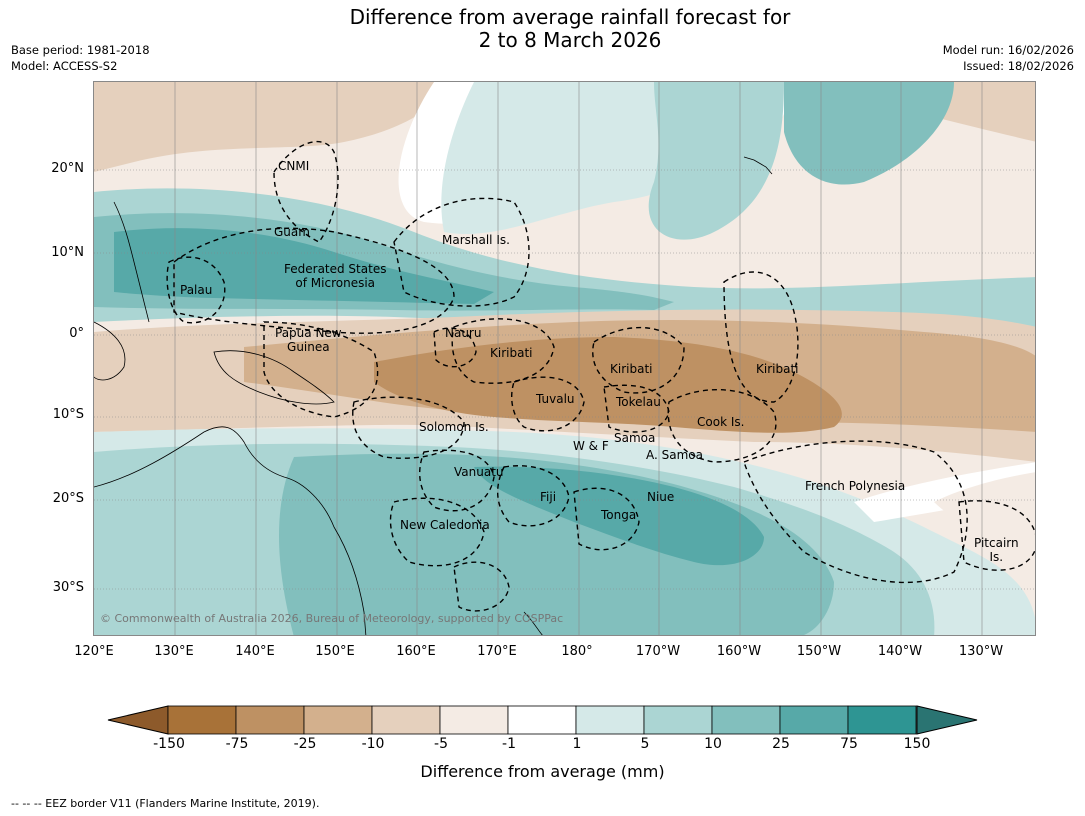 The image size is (1085, 816). I want to click on eez-tuvalu, so click(548, 404).